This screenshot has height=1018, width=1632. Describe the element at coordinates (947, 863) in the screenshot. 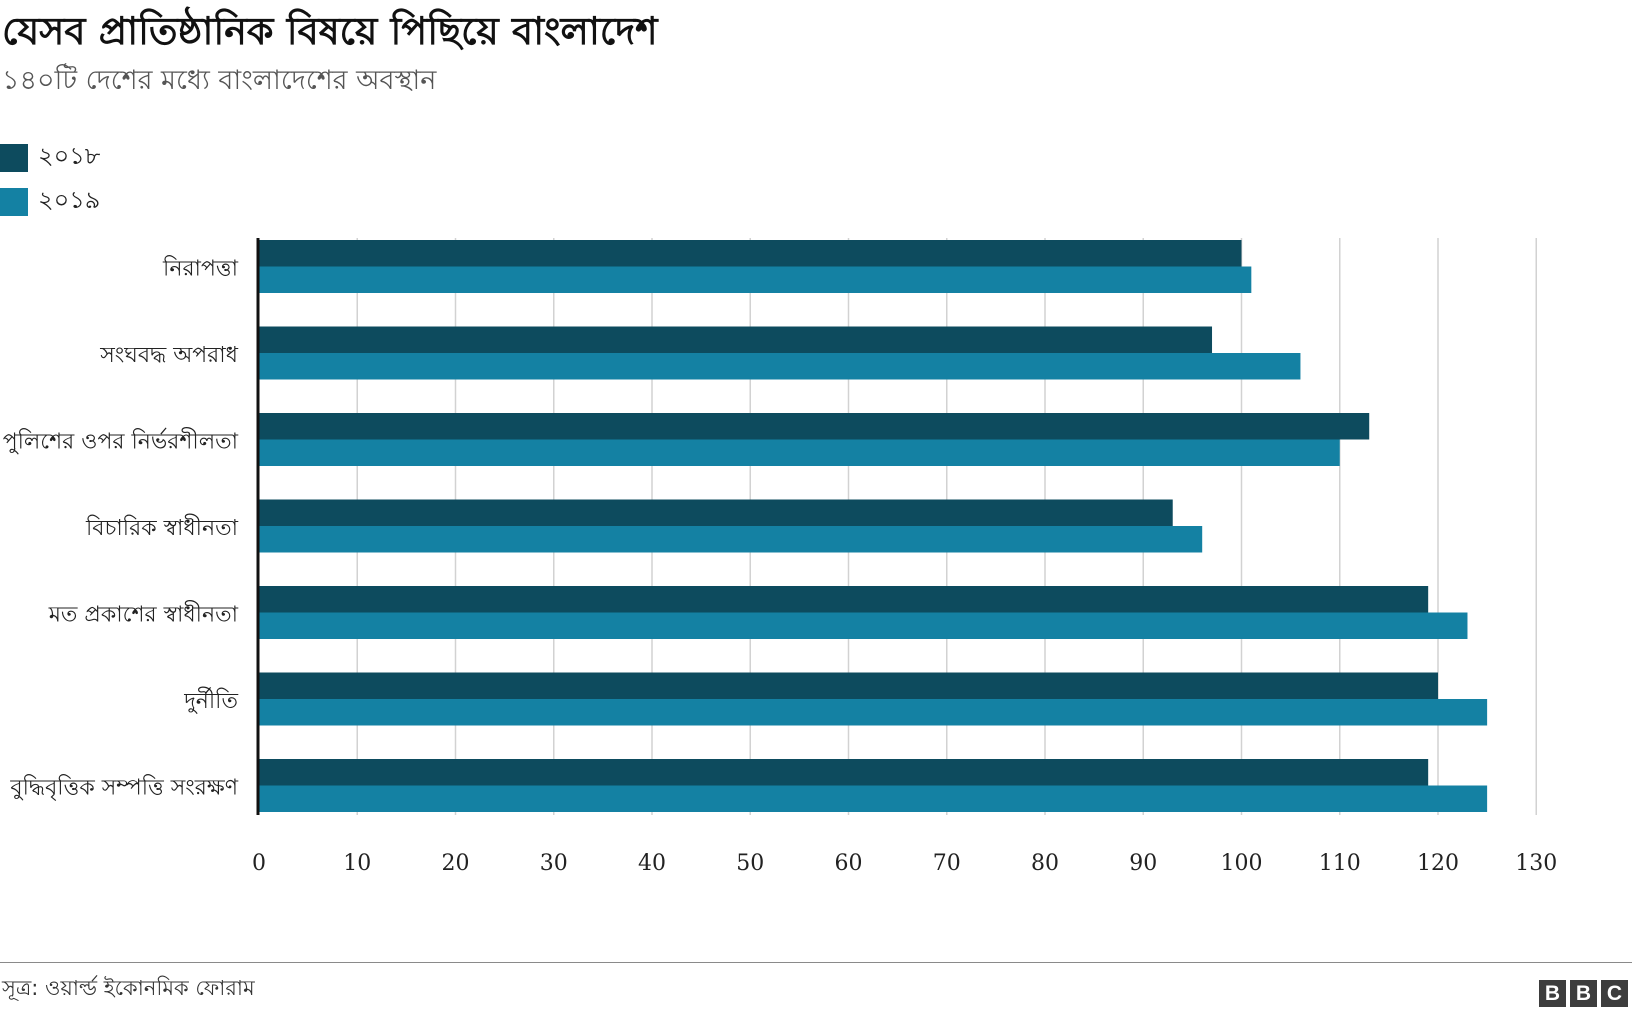

I see `x-tick-label-70: 70` at that location.